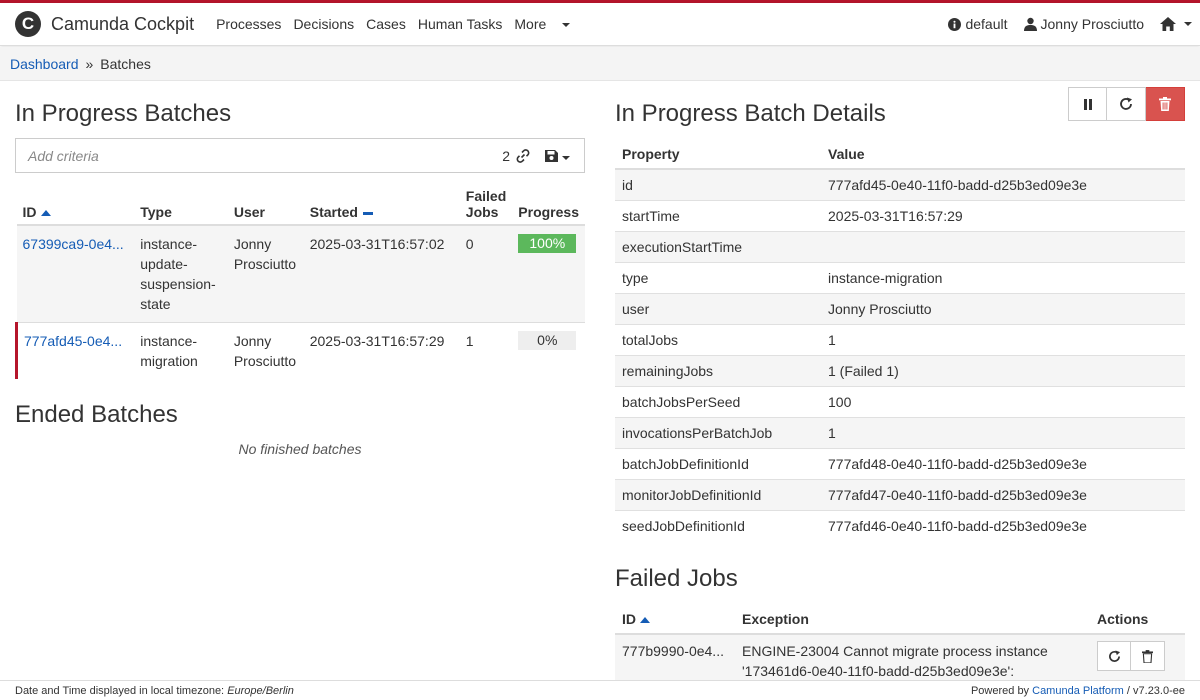 The height and width of the screenshot is (700, 1200). I want to click on home-icon, so click(1168, 24).